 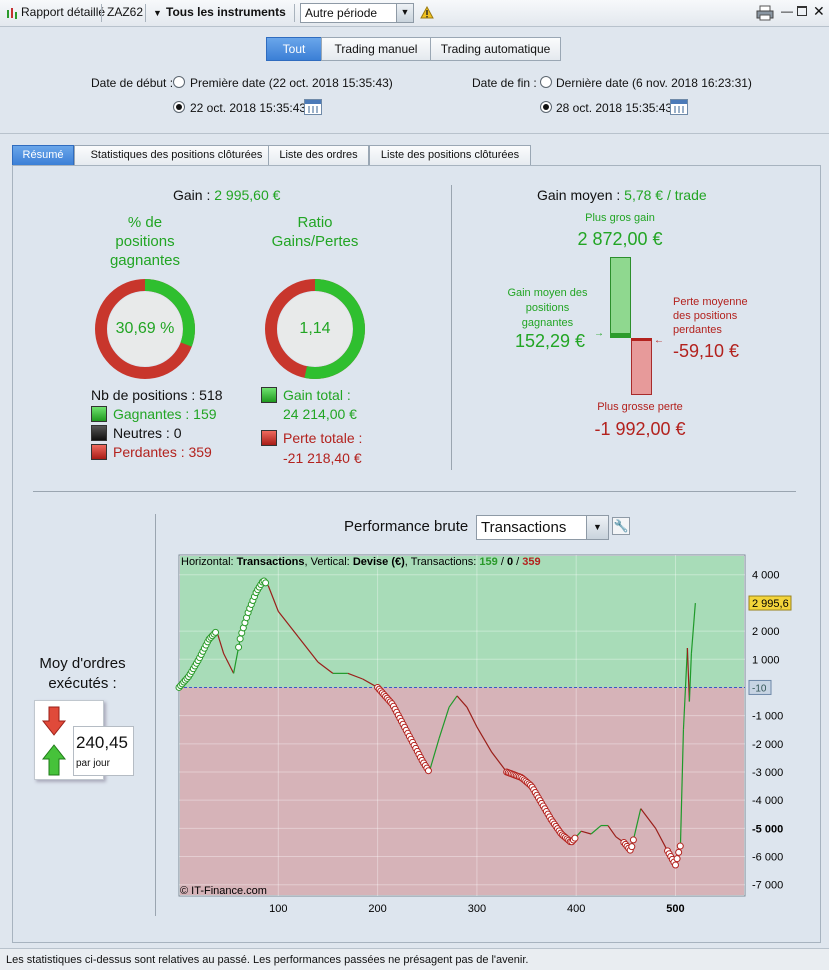 I want to click on pct-title: % de positions gagnantes, so click(x=145, y=241).